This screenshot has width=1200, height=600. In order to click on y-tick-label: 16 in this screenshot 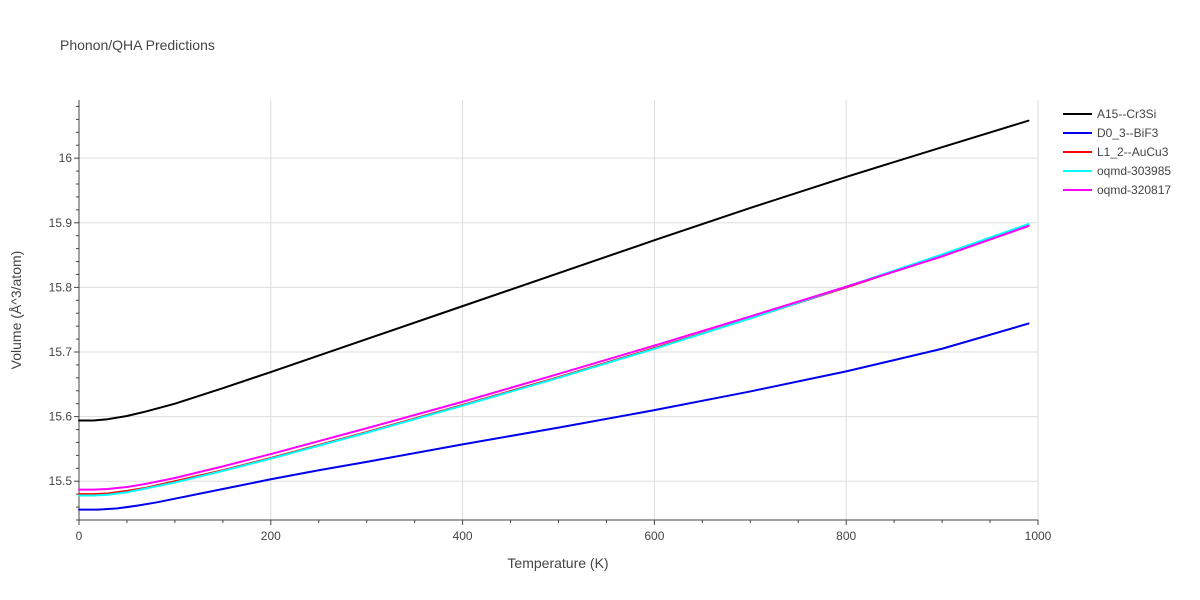, I will do `click(66, 158)`.